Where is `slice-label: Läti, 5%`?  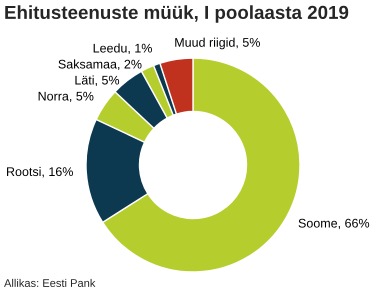
slice-label: Läti, 5% is located at coordinates (97, 80).